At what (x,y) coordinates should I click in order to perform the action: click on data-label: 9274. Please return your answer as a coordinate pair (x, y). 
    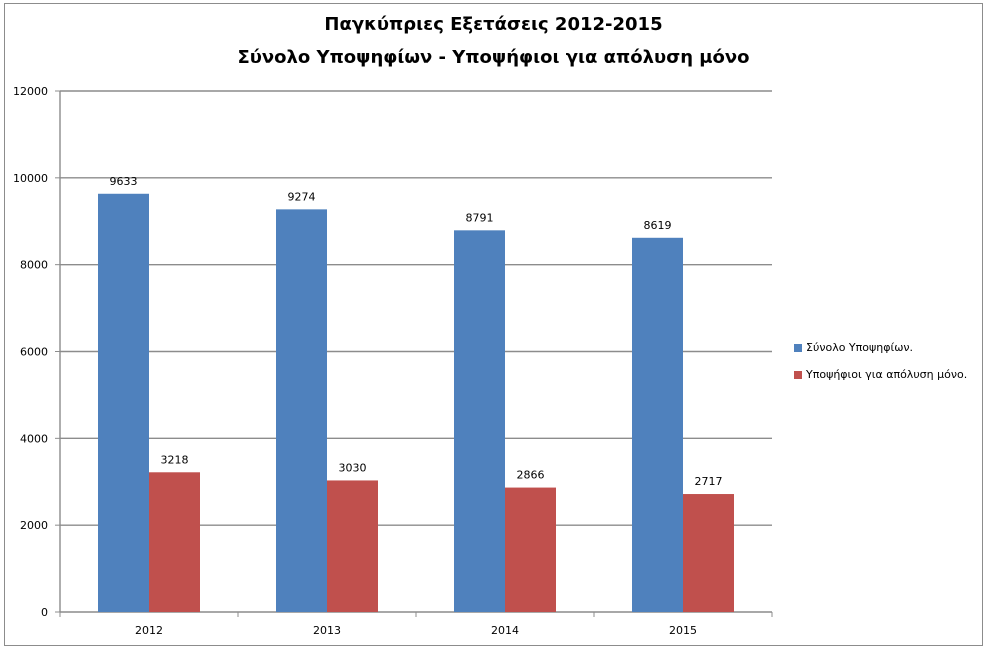
    Looking at the image, I should click on (302, 196).